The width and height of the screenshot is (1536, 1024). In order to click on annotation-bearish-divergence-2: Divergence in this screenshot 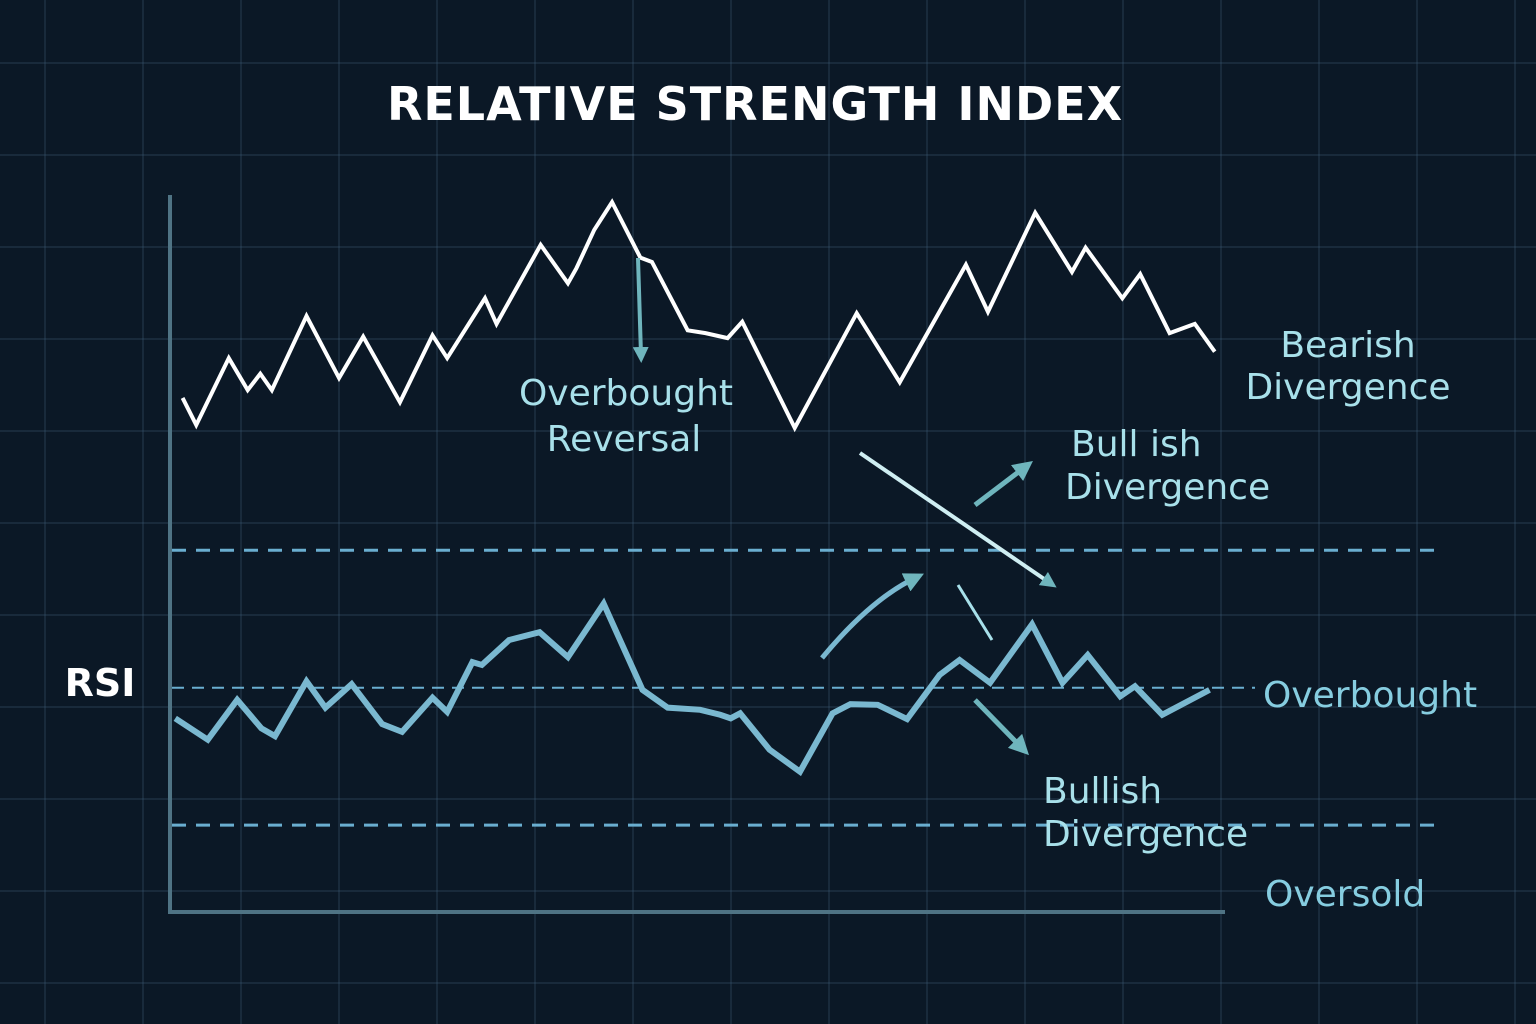, I will do `click(1347, 387)`.